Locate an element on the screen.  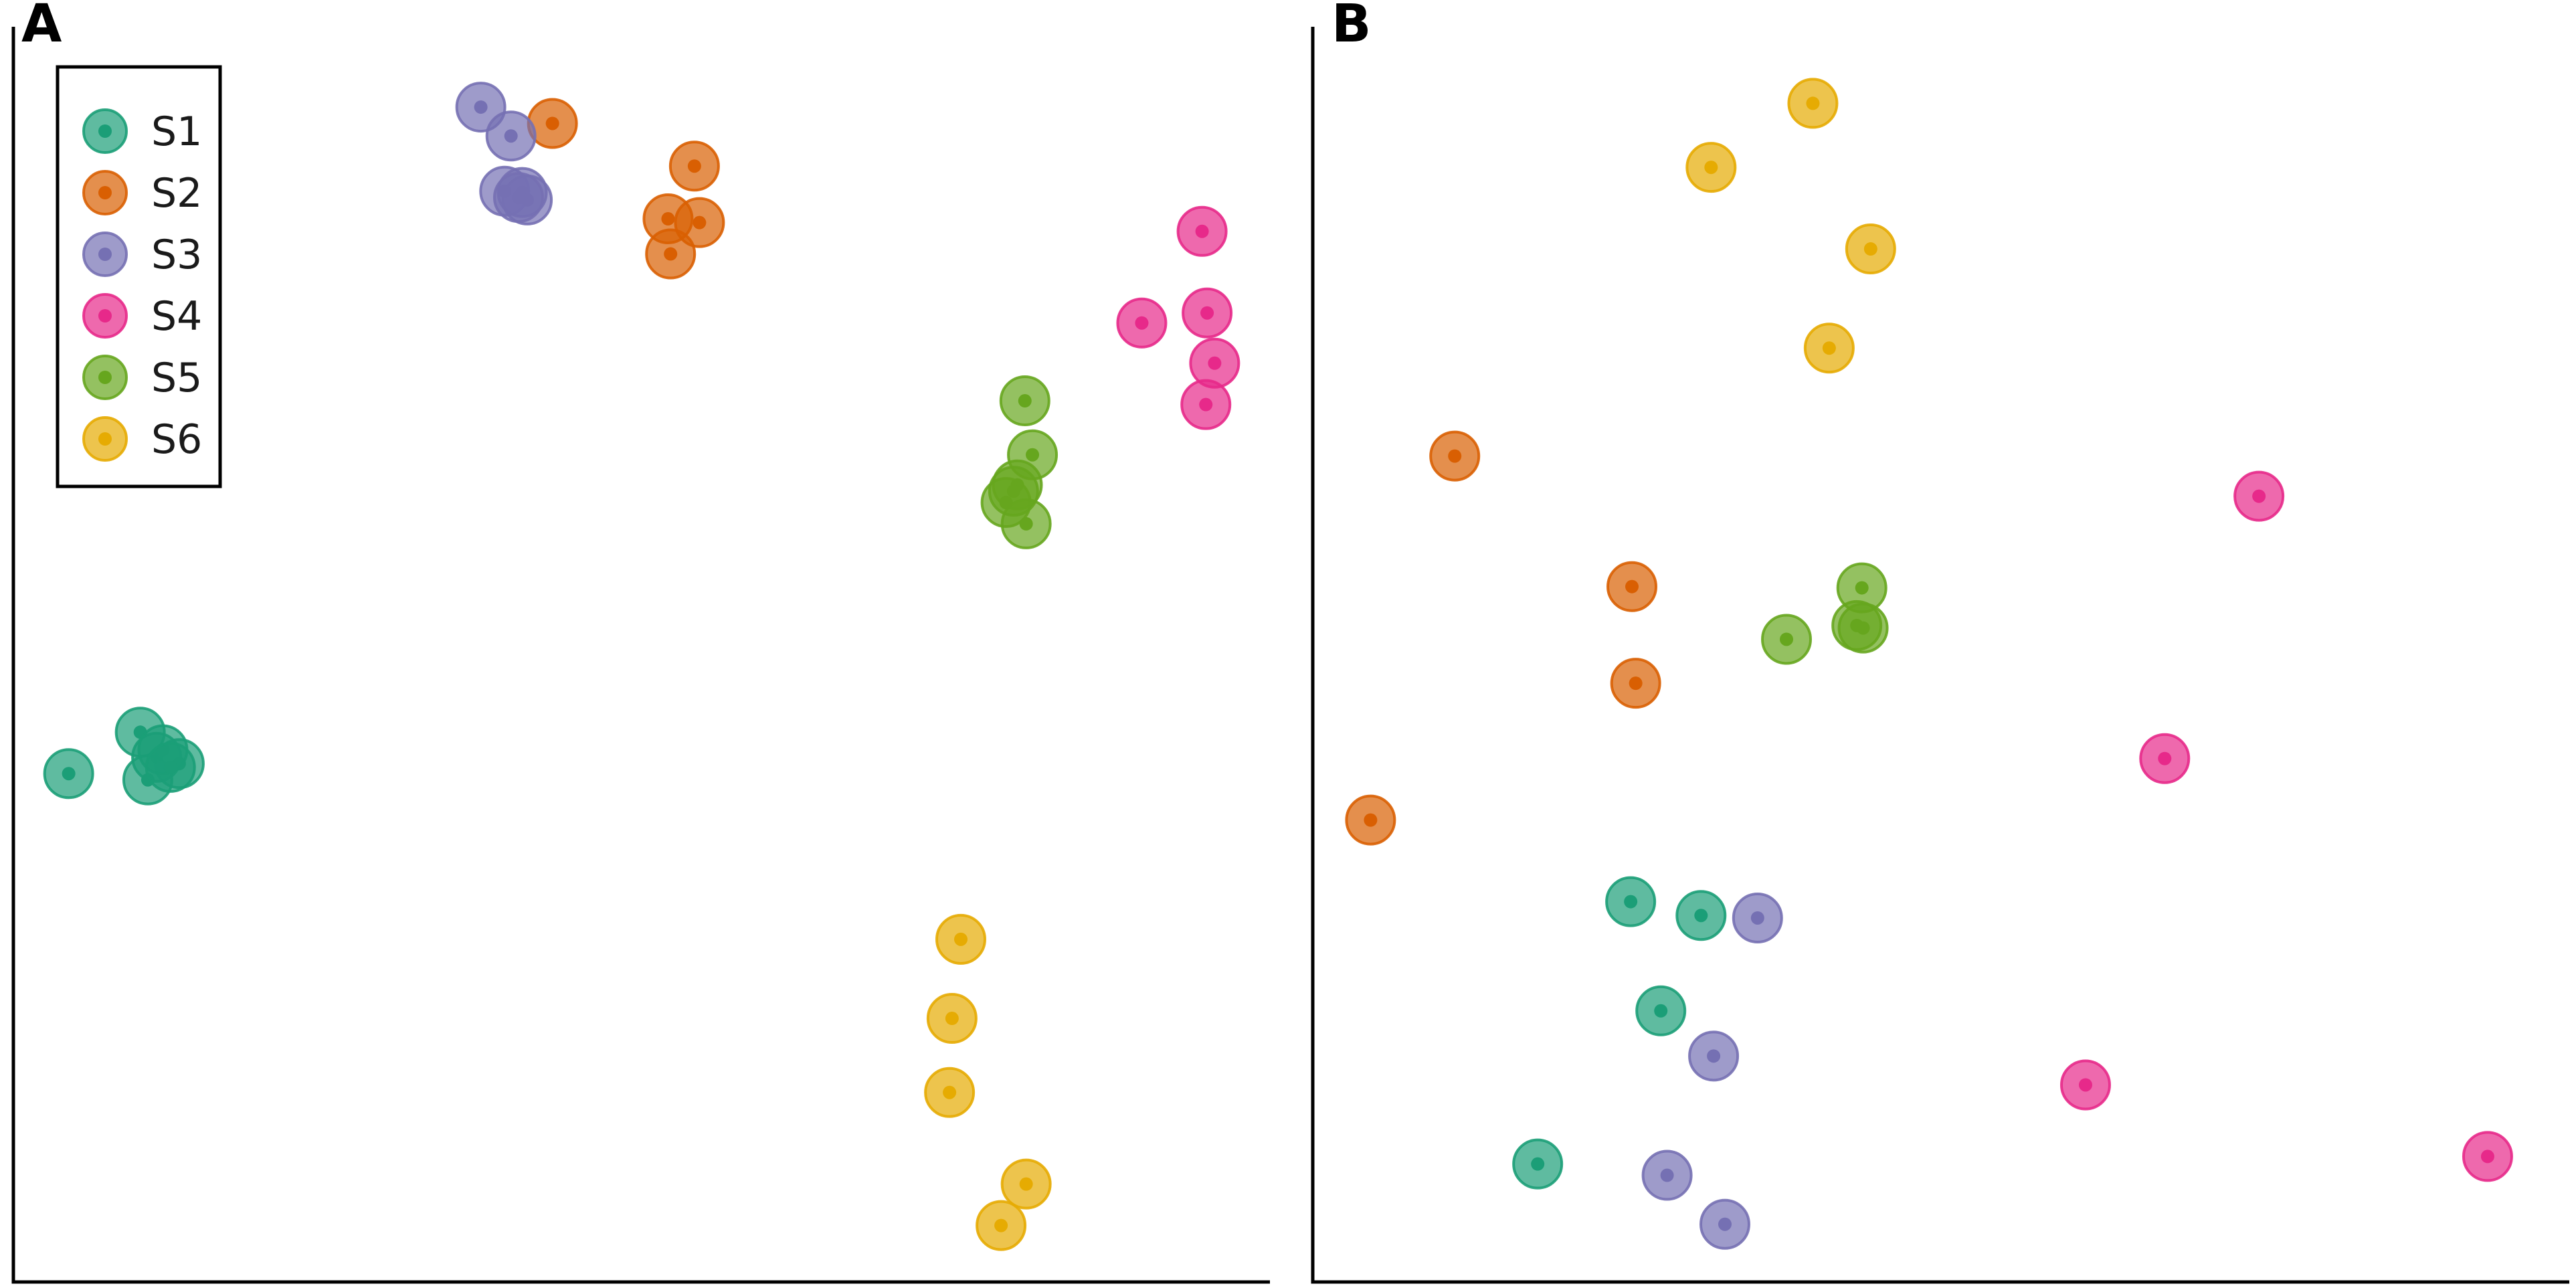
legend-entry-s1: S1 is located at coordinates (142, 131).